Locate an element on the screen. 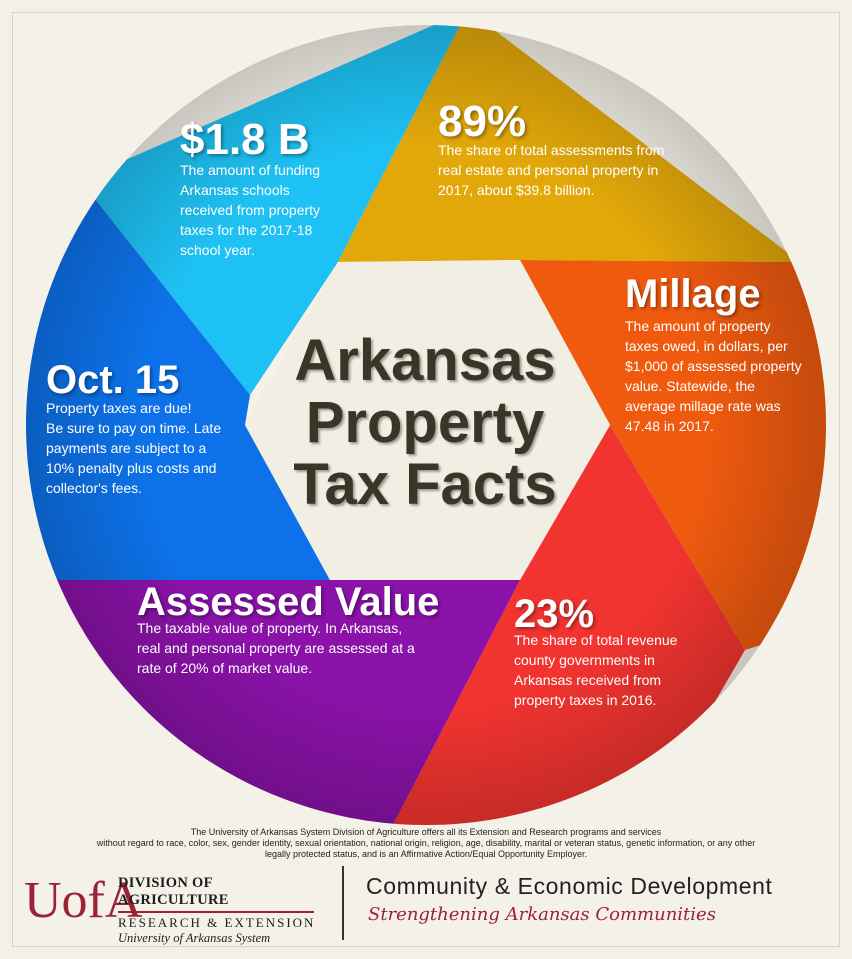 The image size is (852, 959). department-name: Community & Economic Development is located at coordinates (569, 886).